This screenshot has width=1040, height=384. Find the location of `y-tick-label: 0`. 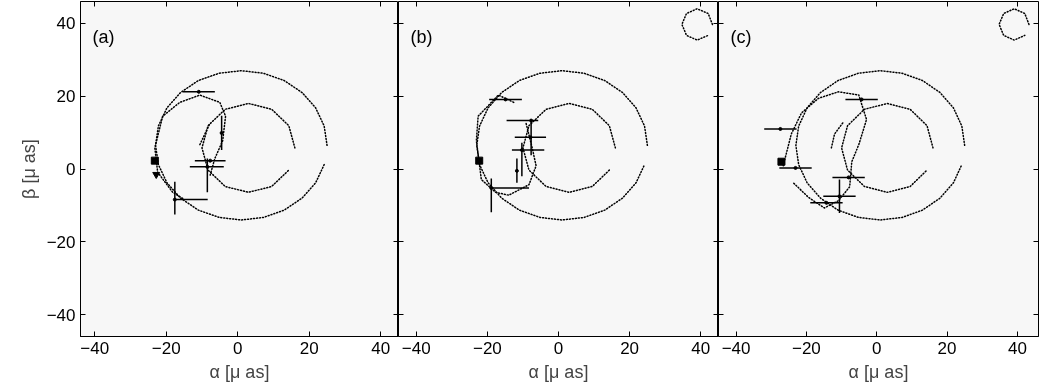

y-tick-label: 0 is located at coordinates (71, 169).